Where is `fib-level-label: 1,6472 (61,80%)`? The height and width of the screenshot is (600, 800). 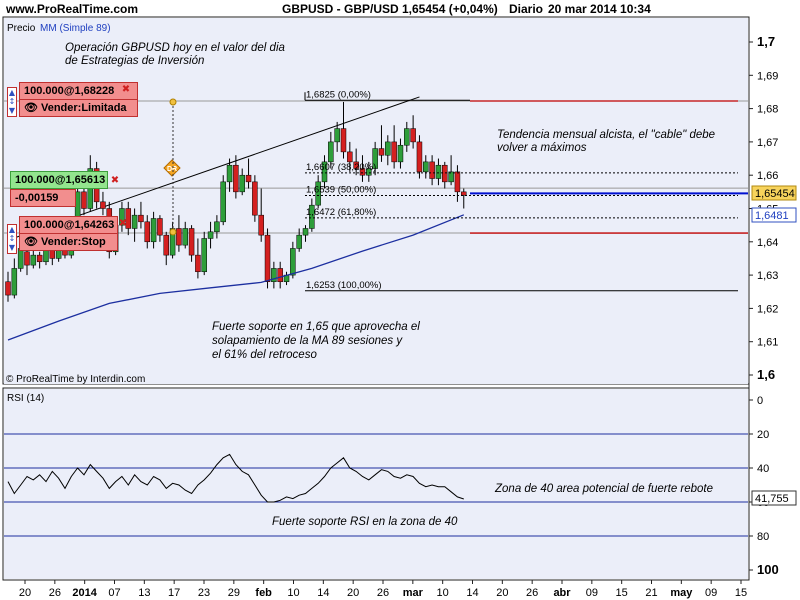 fib-level-label: 1,6472 (61,80%) is located at coordinates (341, 212).